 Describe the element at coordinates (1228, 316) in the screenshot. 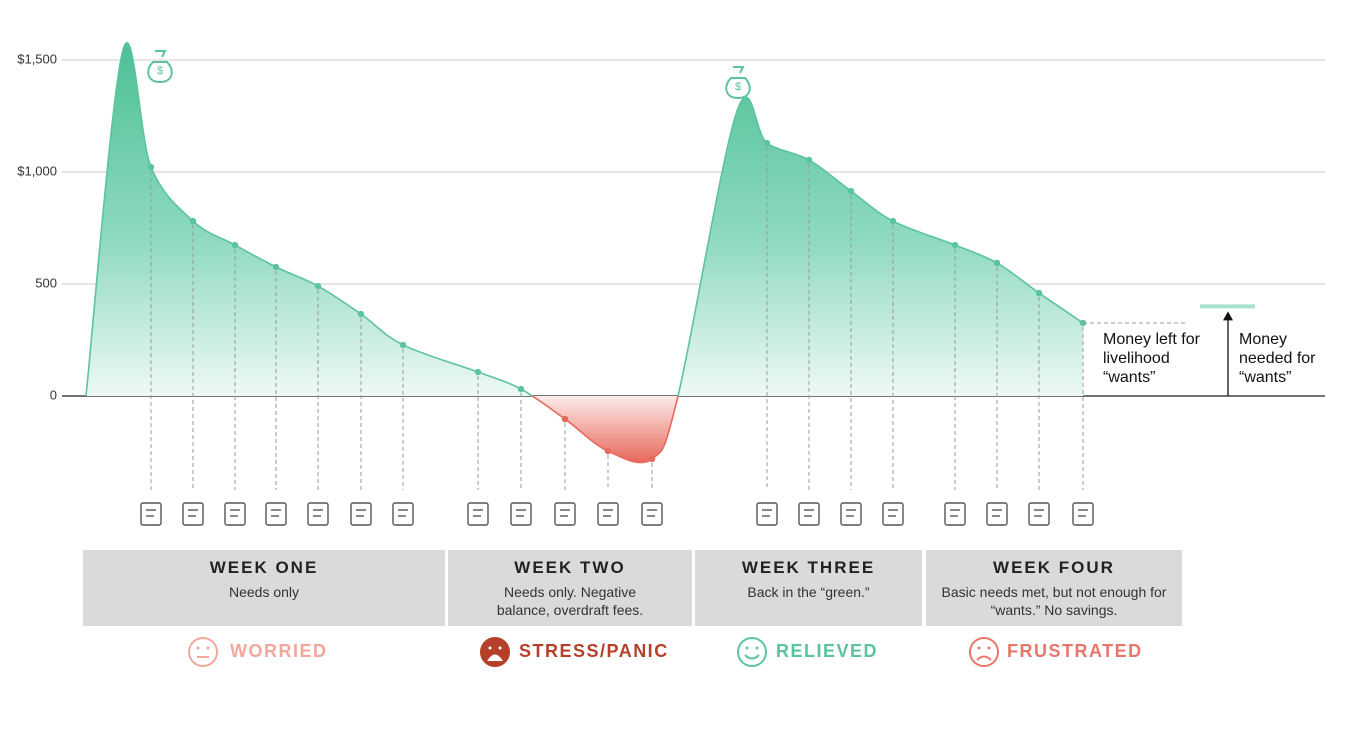

I see `arrow-head` at that location.